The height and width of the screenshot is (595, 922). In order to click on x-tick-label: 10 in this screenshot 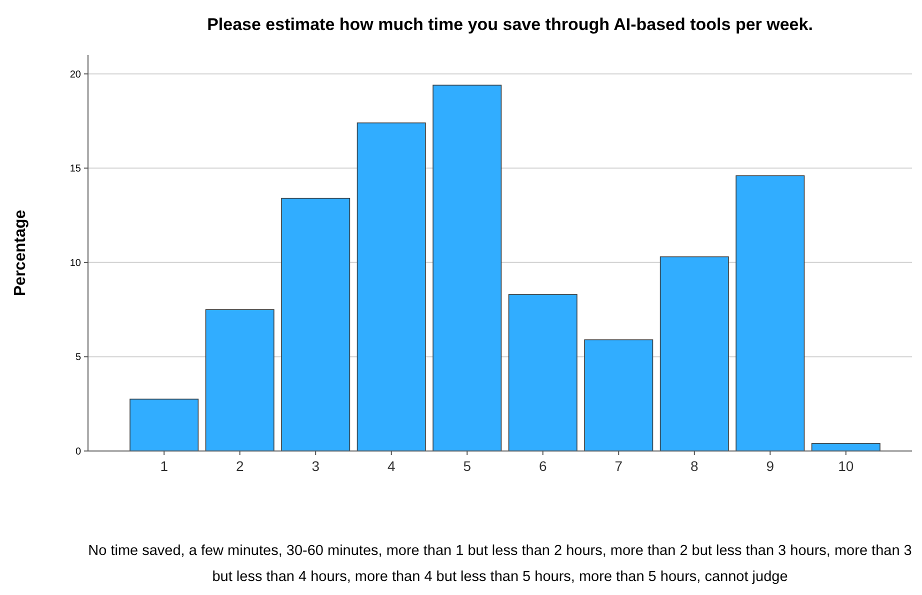, I will do `click(846, 466)`.